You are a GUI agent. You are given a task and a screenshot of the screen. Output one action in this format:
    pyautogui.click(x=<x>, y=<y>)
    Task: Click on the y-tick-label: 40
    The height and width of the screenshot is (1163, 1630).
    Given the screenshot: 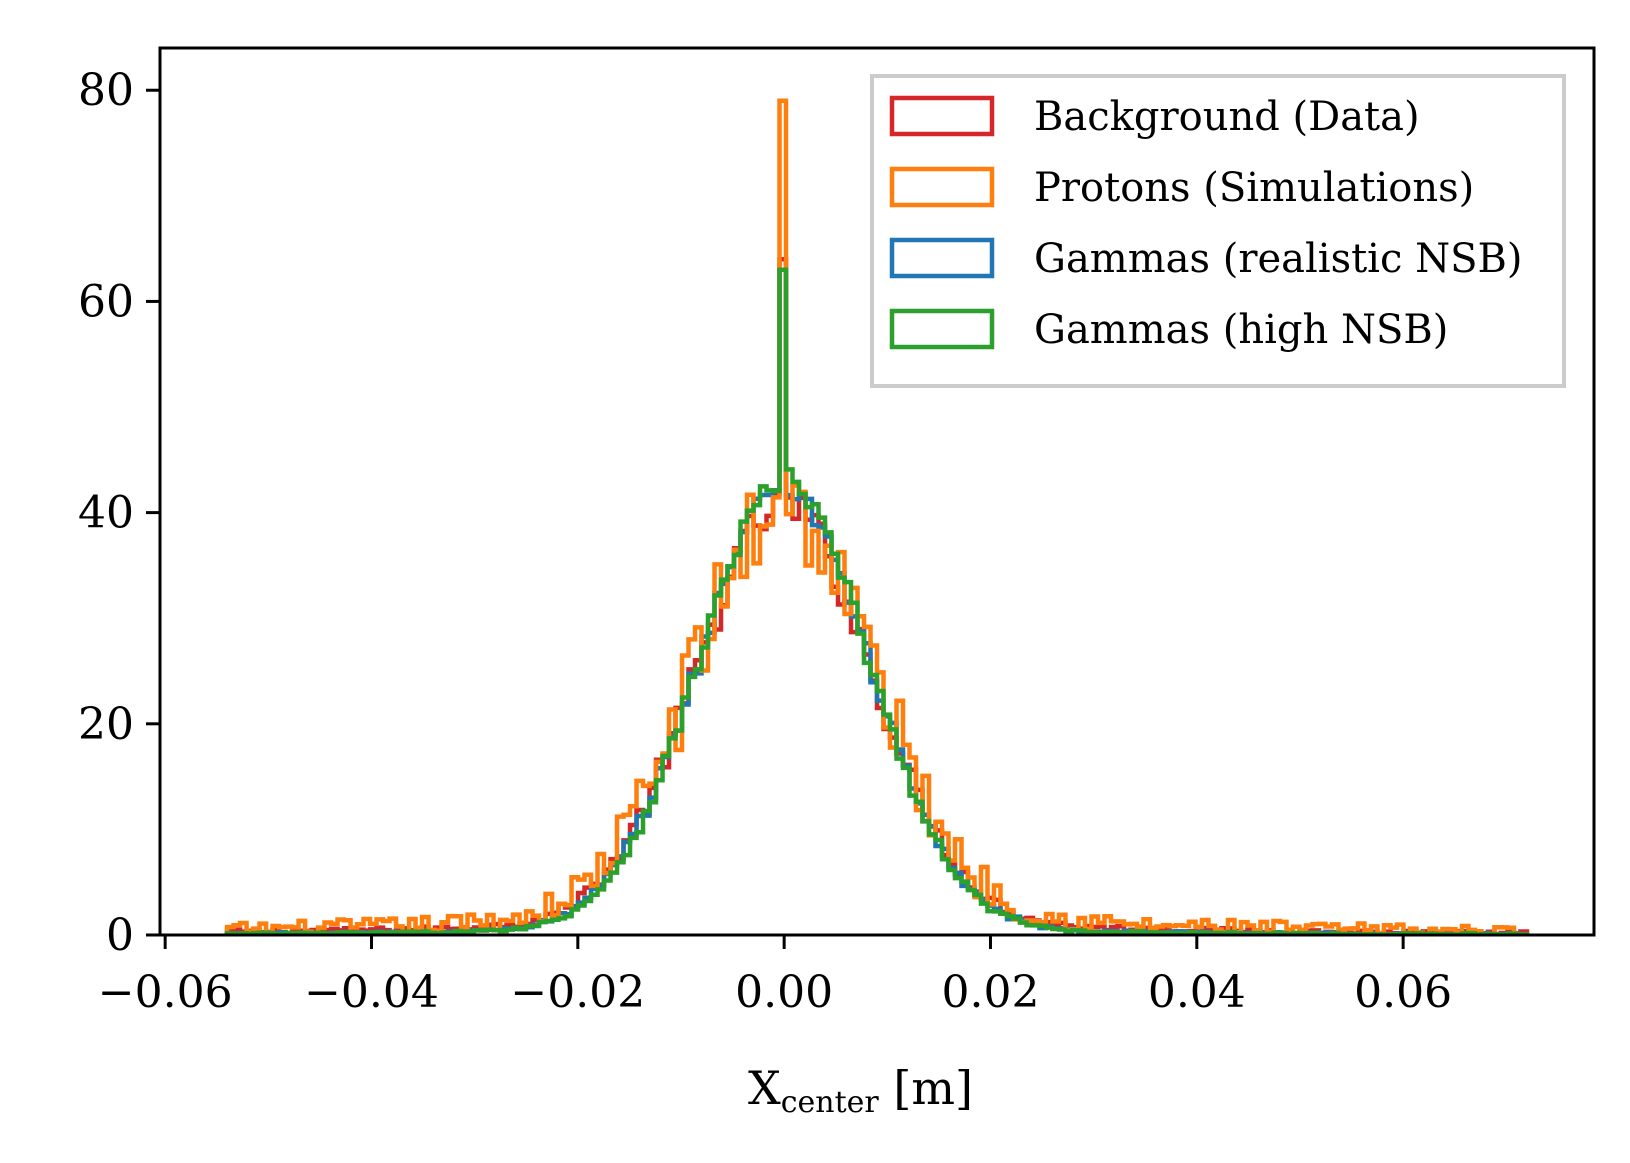 What is the action you would take?
    pyautogui.click(x=106, y=513)
    